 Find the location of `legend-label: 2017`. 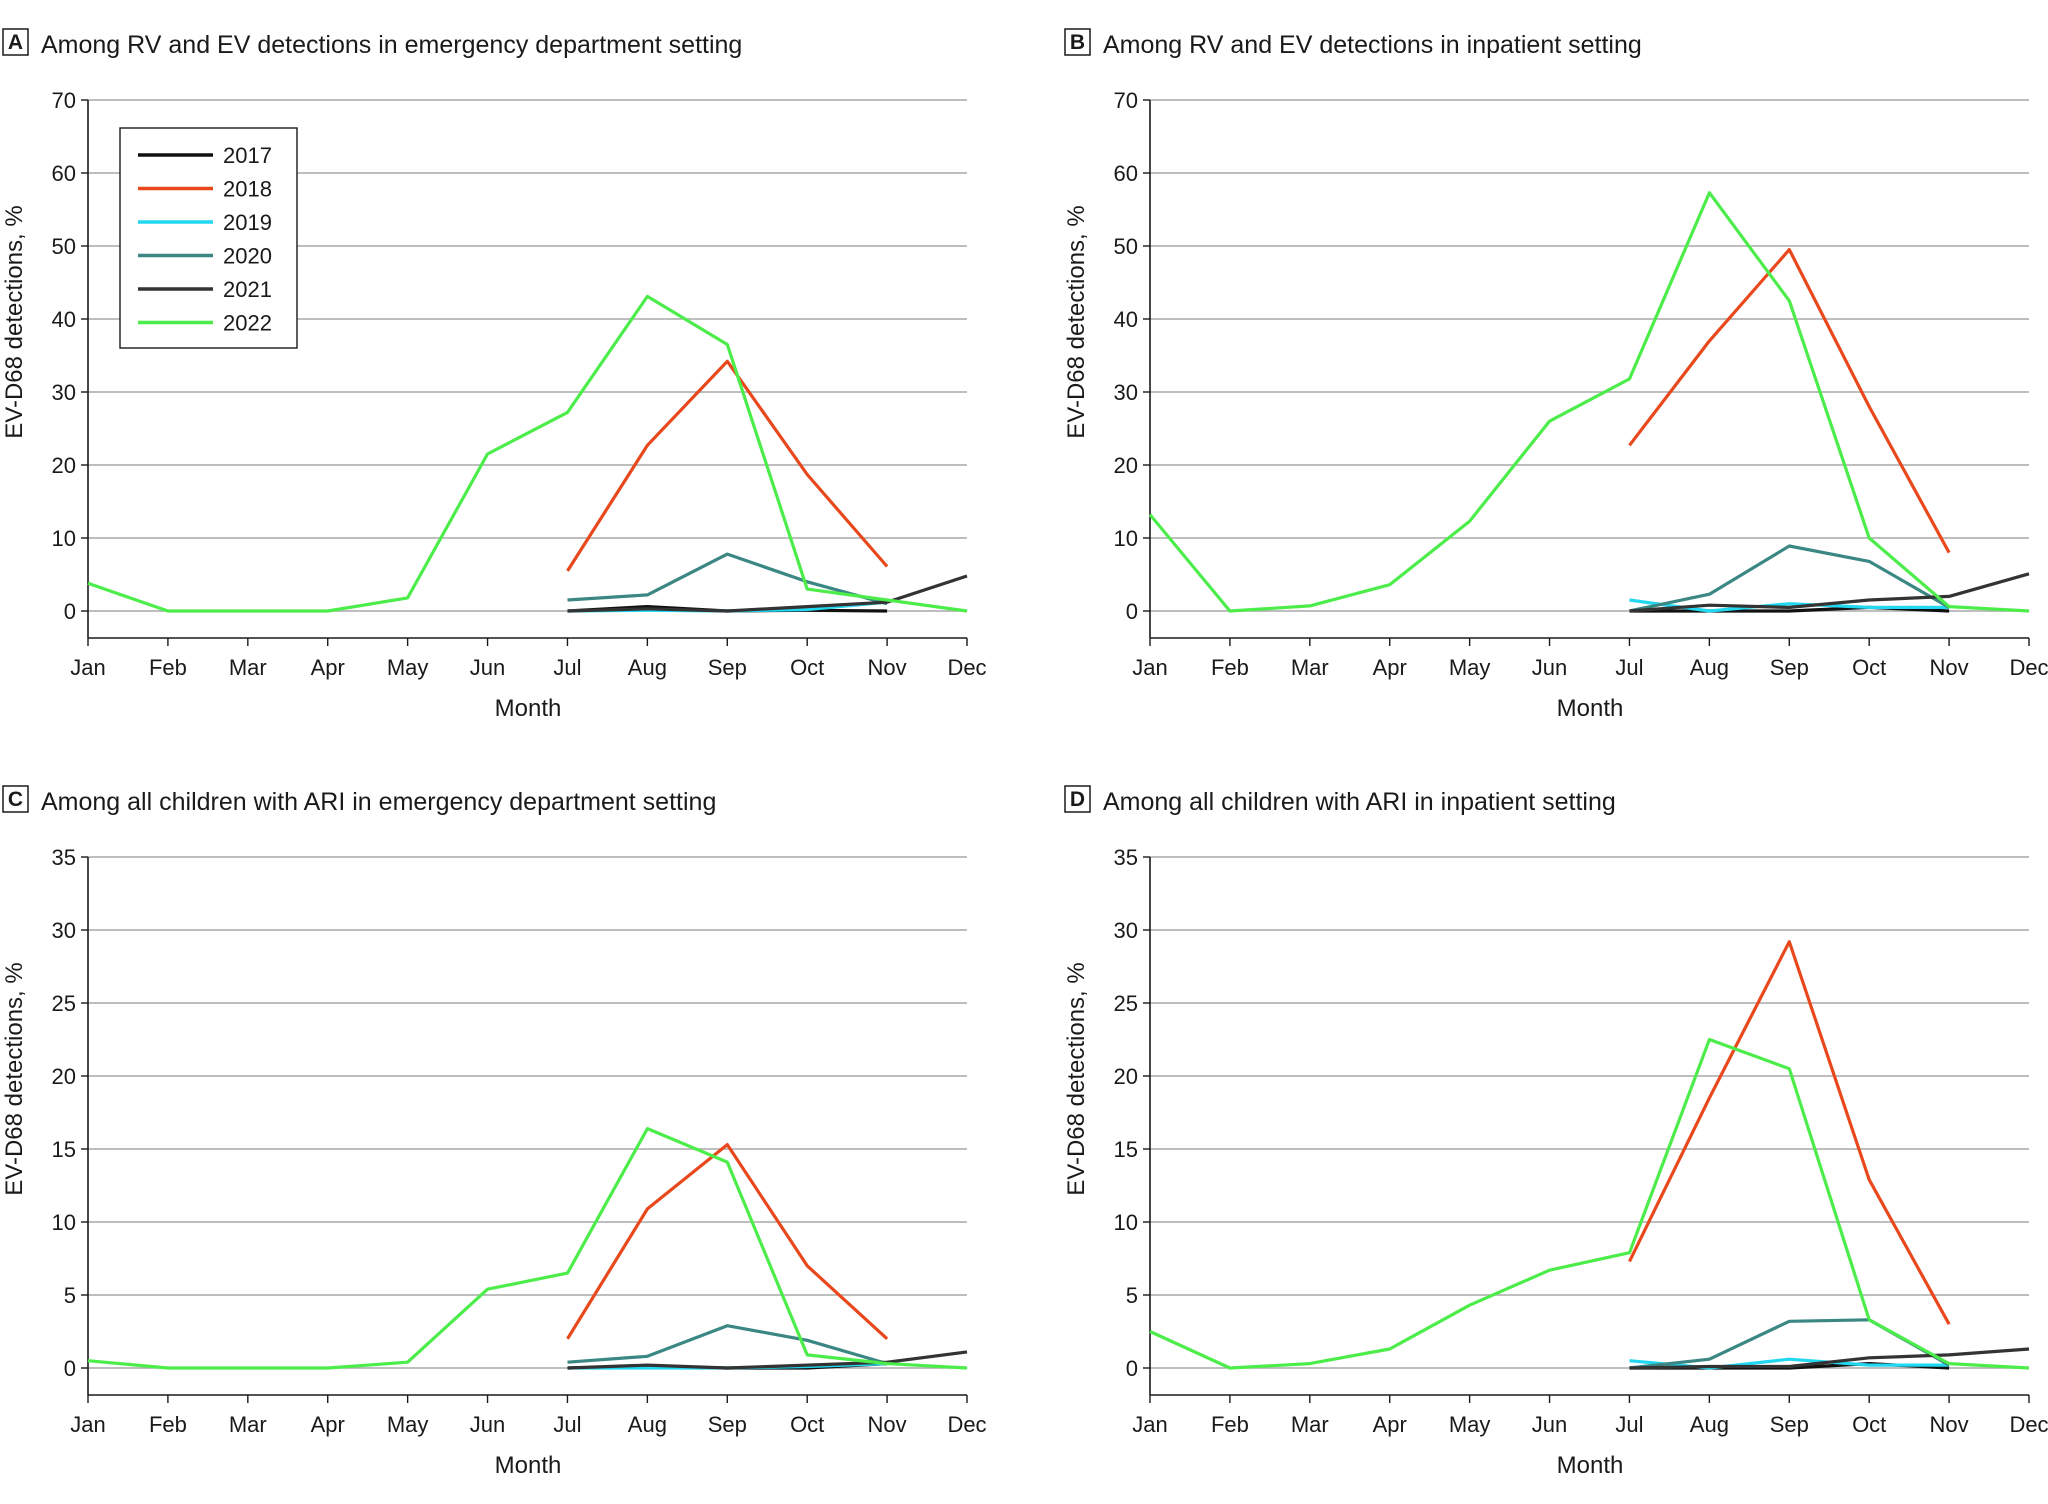

legend-label: 2017 is located at coordinates (247, 155).